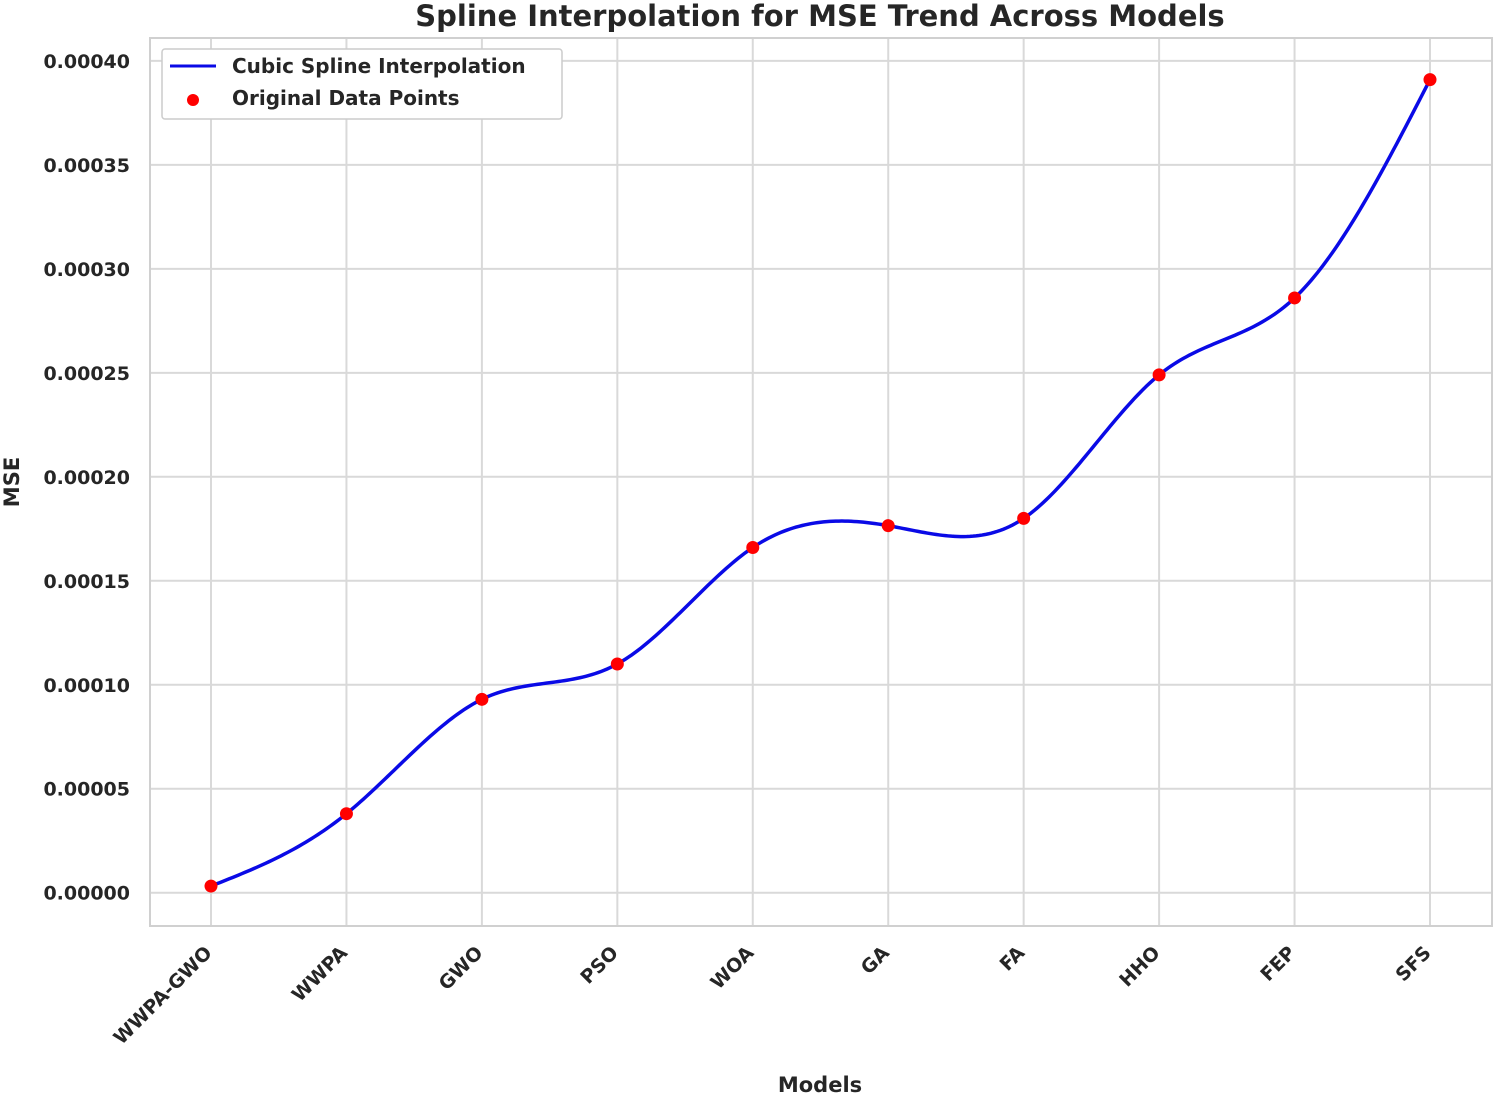 This screenshot has width=1494, height=1094. What do you see at coordinates (86, 62) in the screenshot?
I see `y-tick-label: 0.00040` at bounding box center [86, 62].